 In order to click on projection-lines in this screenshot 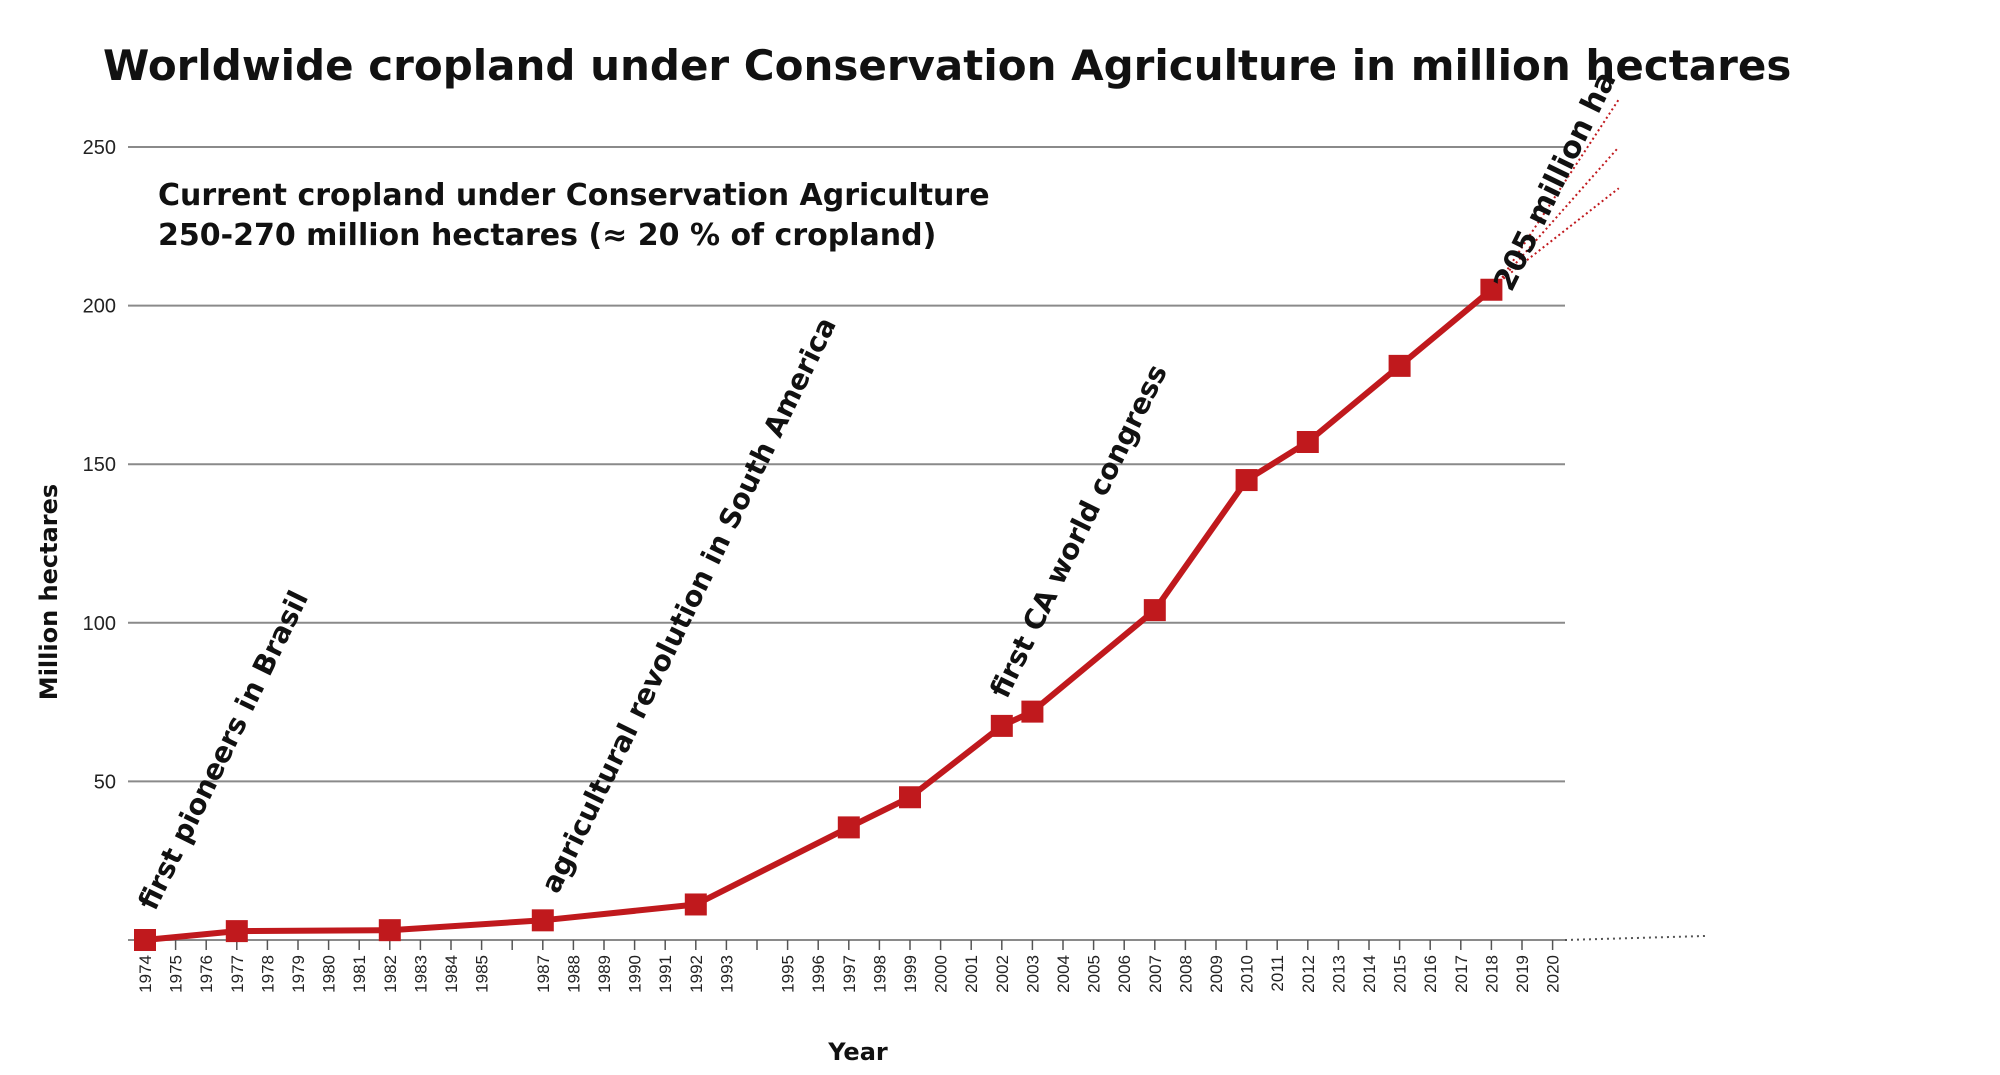, I will do `click(1559, 190)`.